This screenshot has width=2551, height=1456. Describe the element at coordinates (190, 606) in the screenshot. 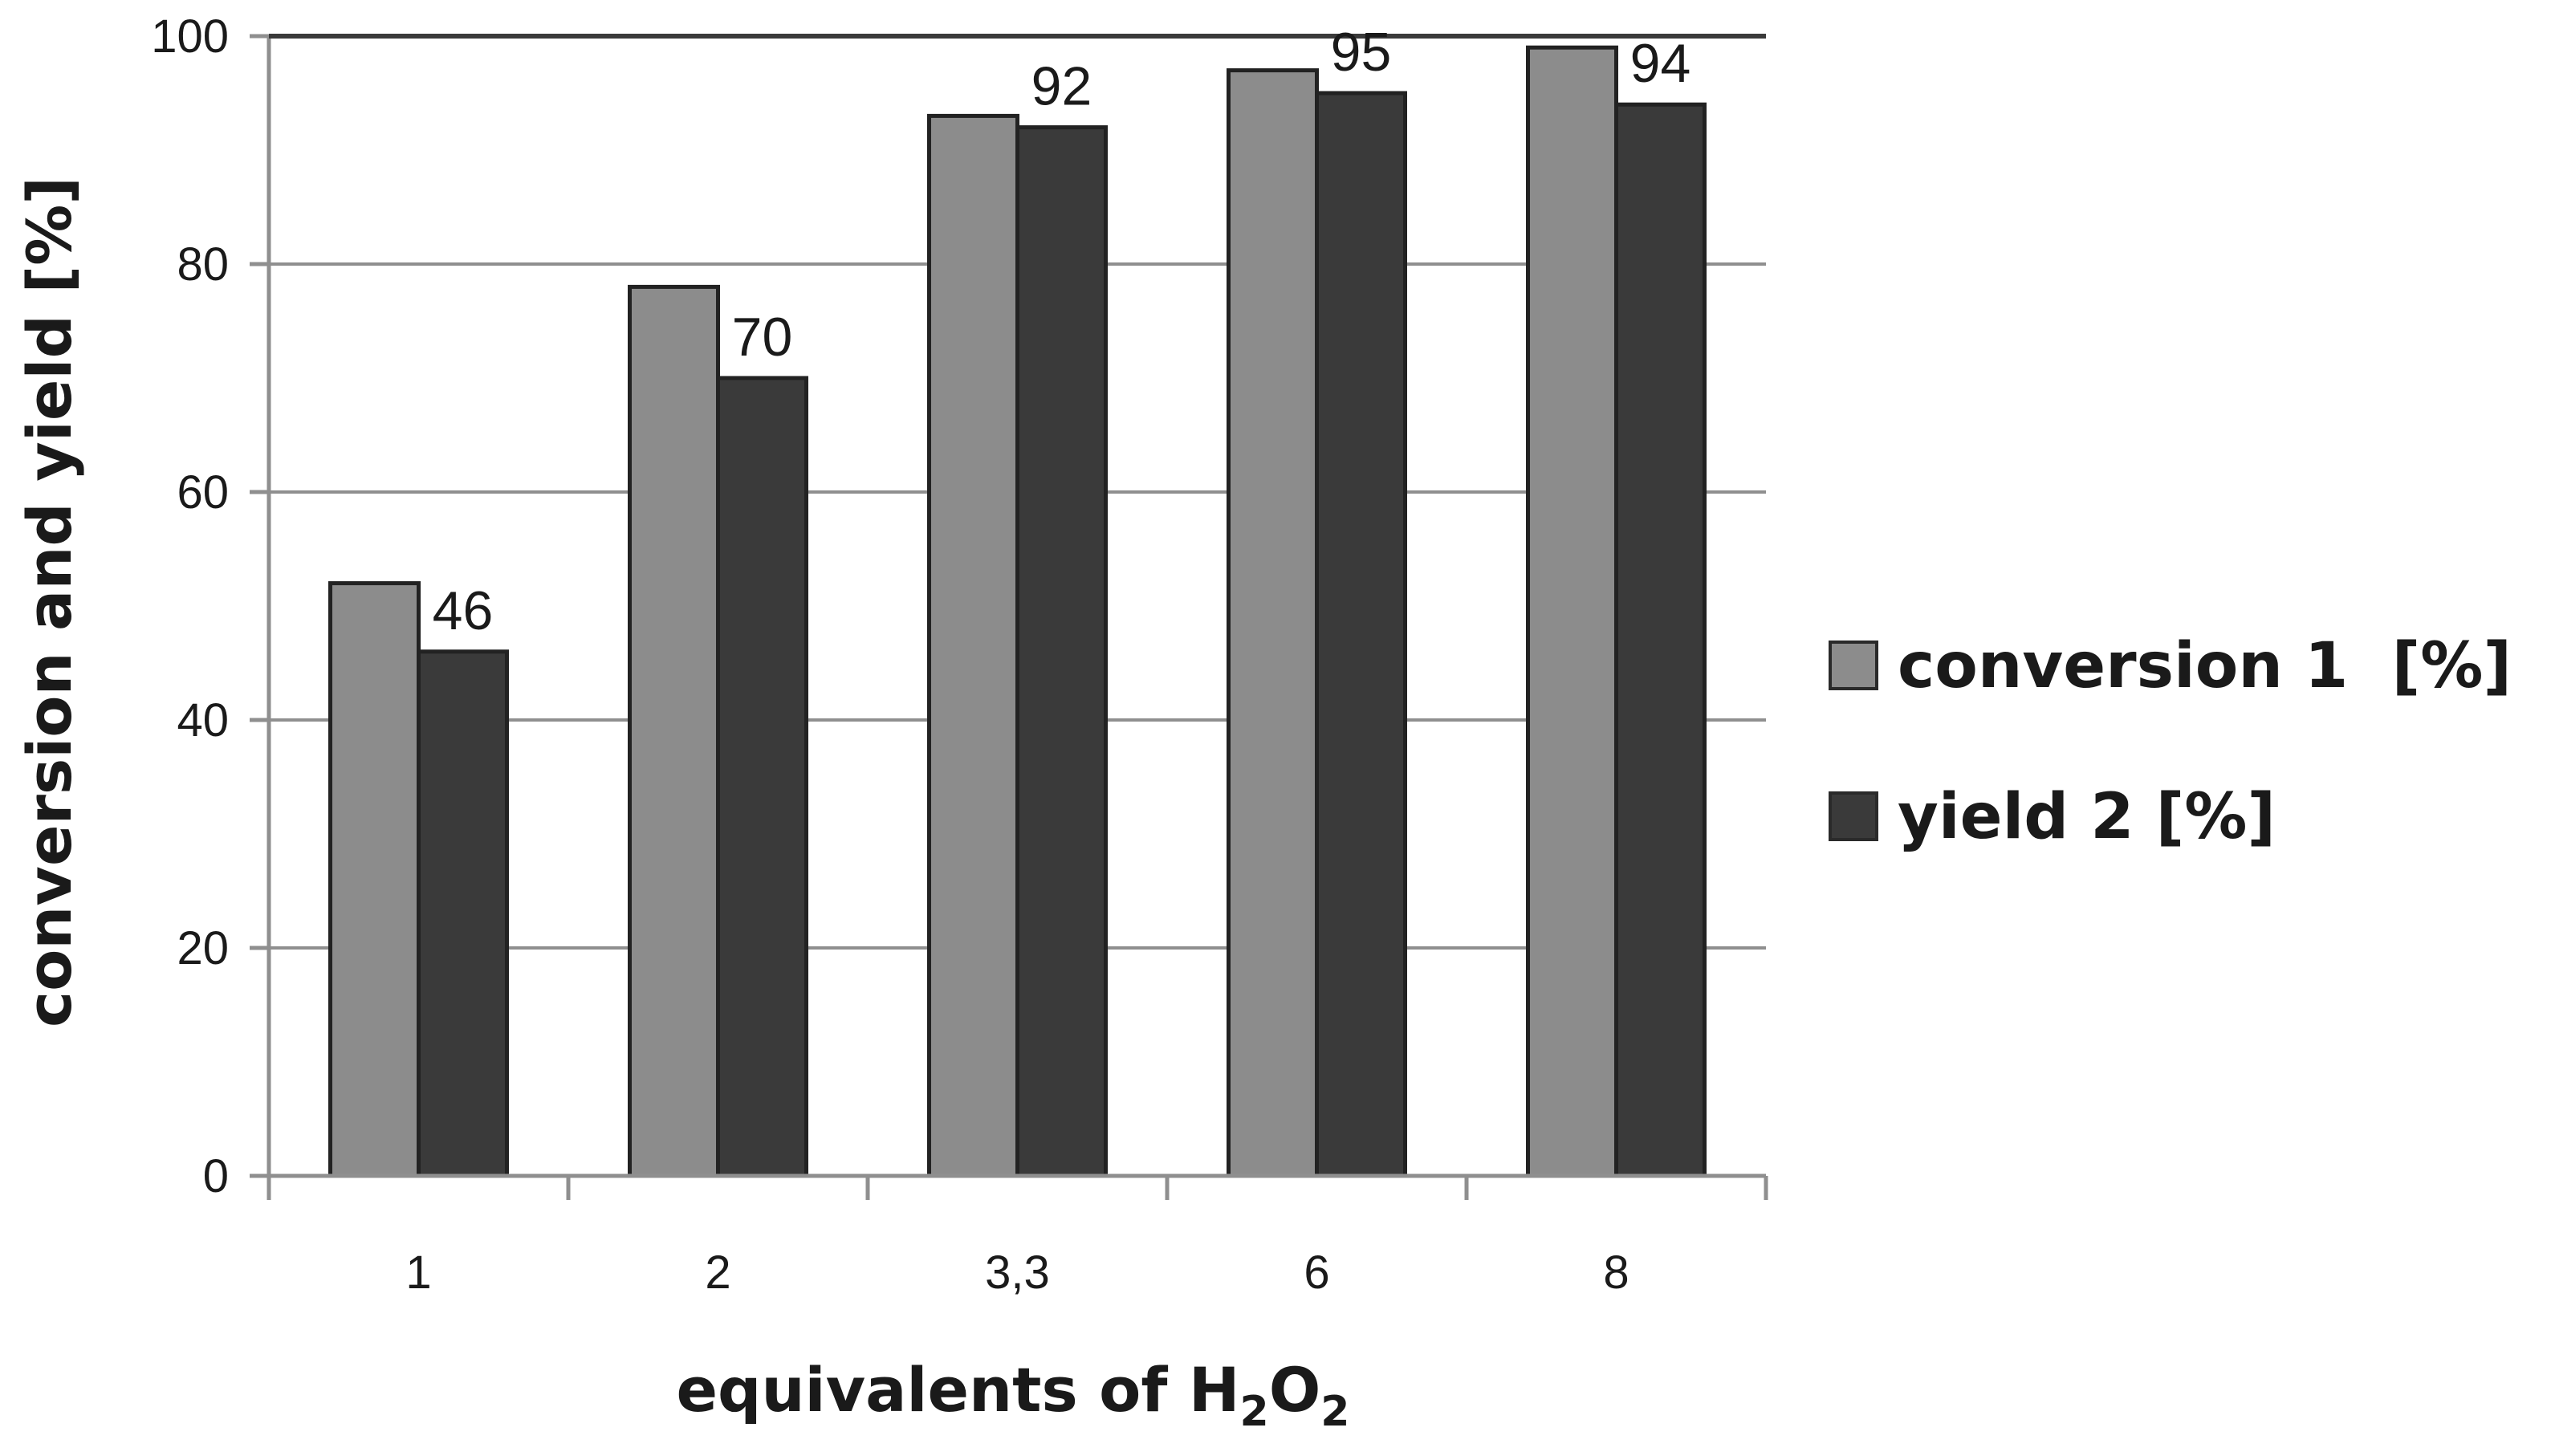

I see `y-tick-labels: 0 20 40 60 80 100` at that location.